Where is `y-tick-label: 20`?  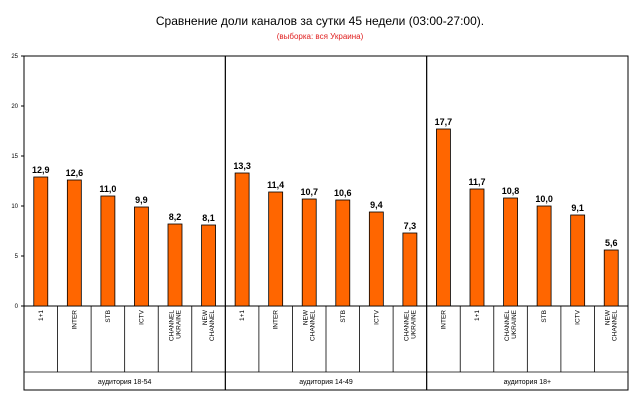 y-tick-label: 20 is located at coordinates (14, 107).